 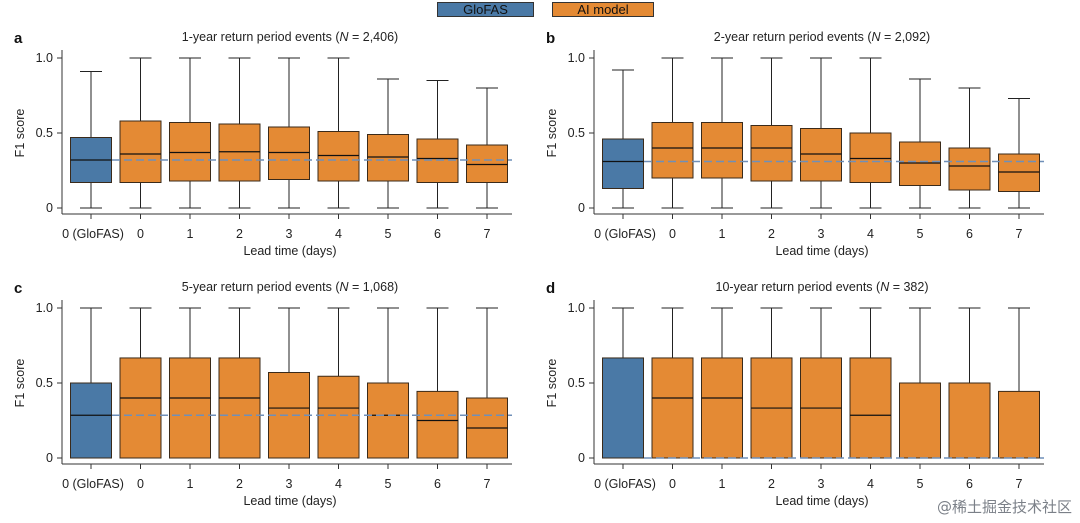 I want to click on x-tick-label: 6, so click(x=437, y=234).